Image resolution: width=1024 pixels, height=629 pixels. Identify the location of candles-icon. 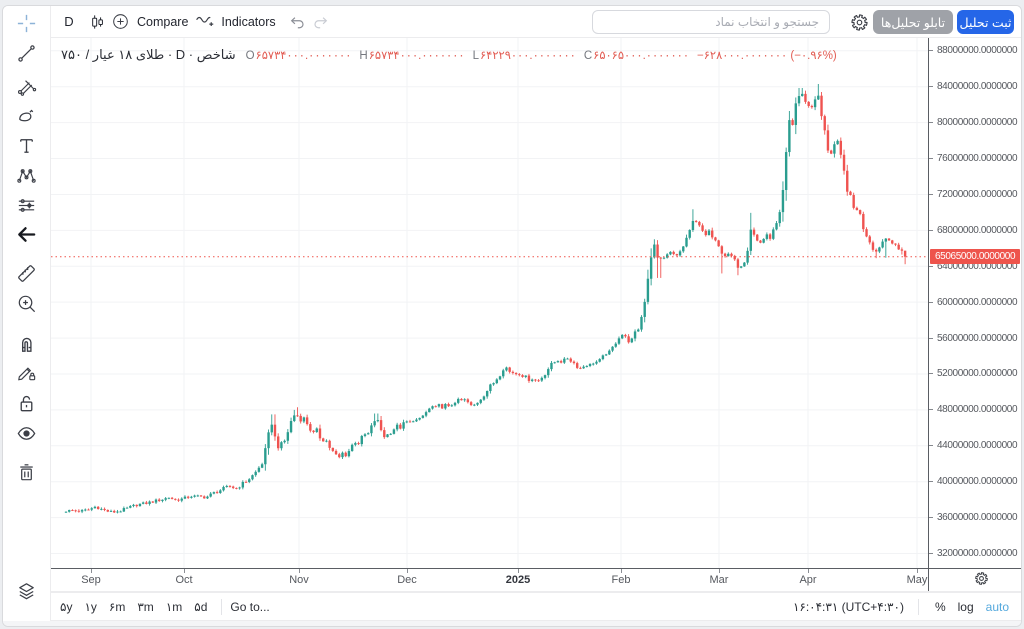
(97, 21).